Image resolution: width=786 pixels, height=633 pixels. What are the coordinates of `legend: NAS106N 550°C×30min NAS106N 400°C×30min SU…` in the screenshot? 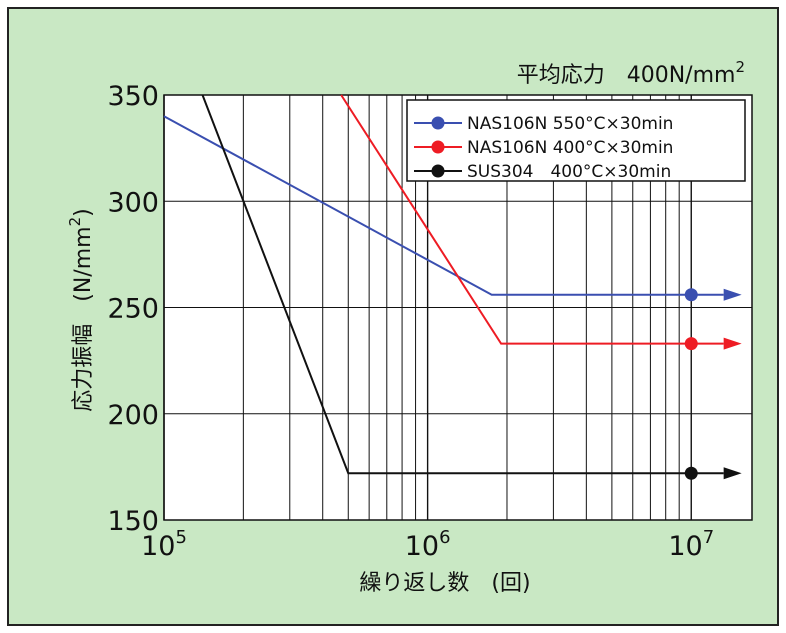 It's located at (576, 140).